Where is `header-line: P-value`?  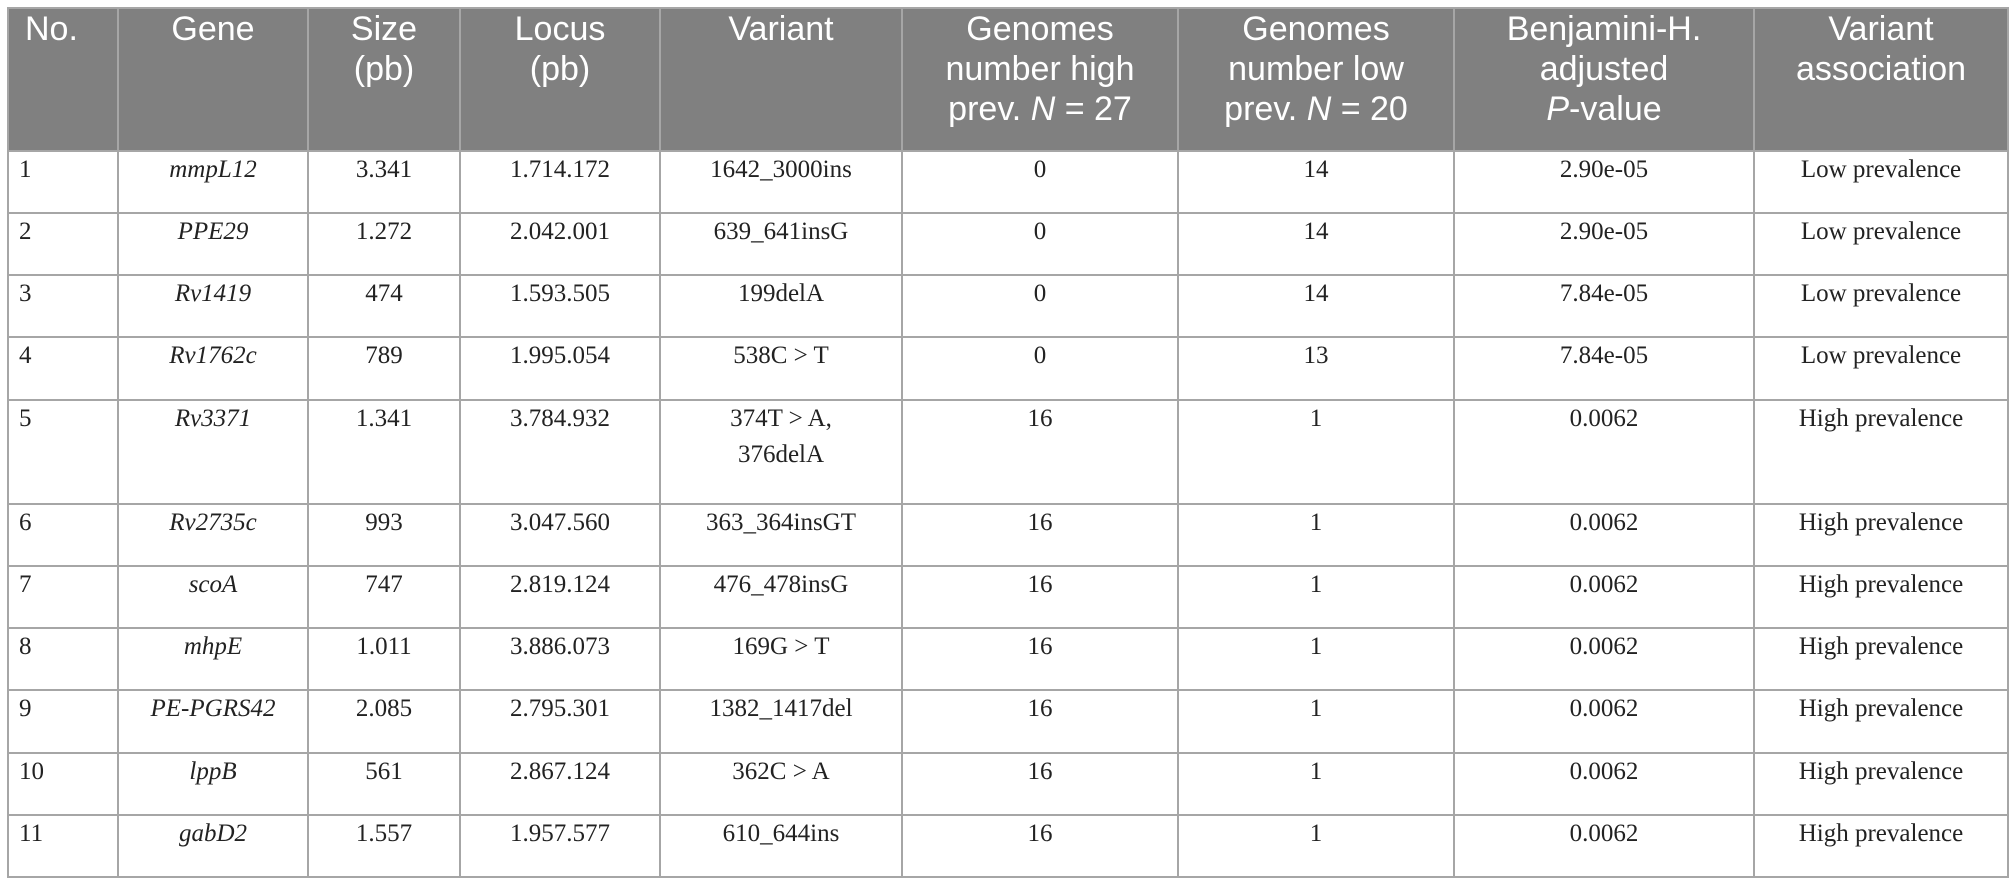 header-line: P-value is located at coordinates (1604, 109).